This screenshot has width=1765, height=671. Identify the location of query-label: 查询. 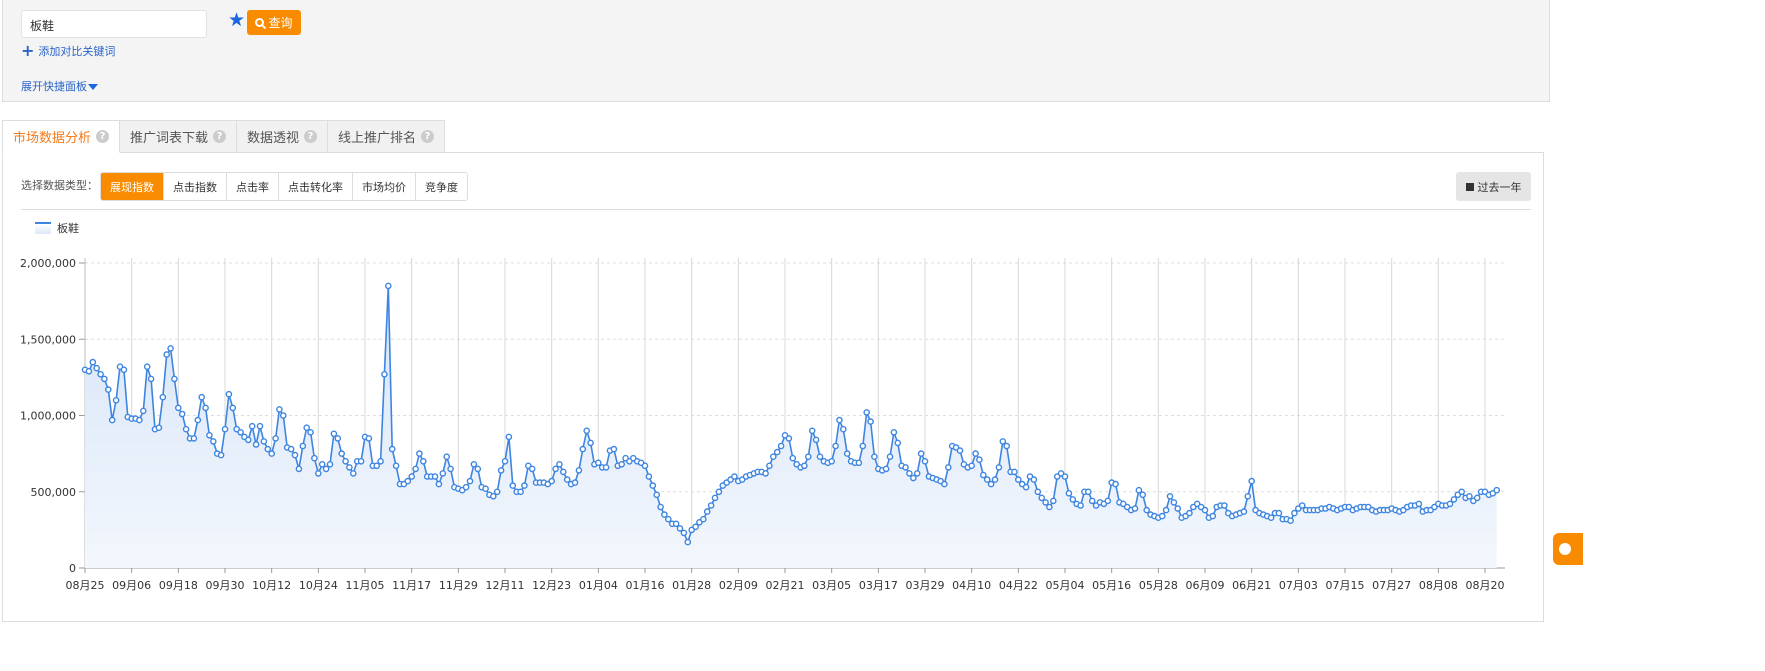
(280, 23).